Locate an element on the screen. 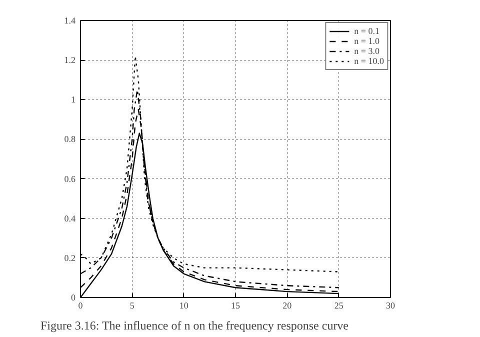 The width and height of the screenshot is (480, 337). x-tick-label: 20 is located at coordinates (287, 305).